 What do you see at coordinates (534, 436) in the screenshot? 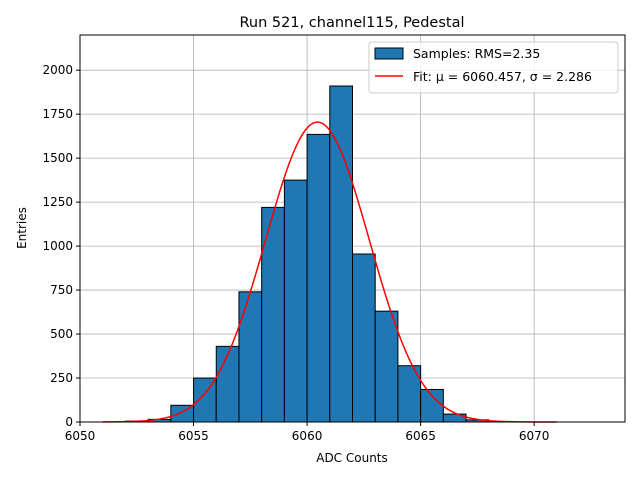
I see `x-tick-label: 6070` at bounding box center [534, 436].